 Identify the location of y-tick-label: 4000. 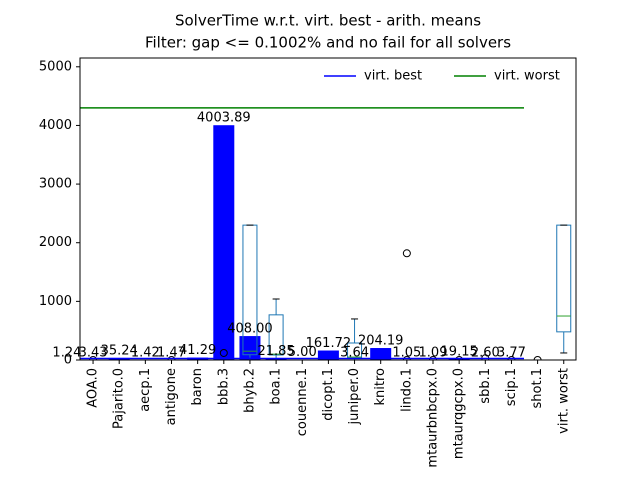
(55, 125).